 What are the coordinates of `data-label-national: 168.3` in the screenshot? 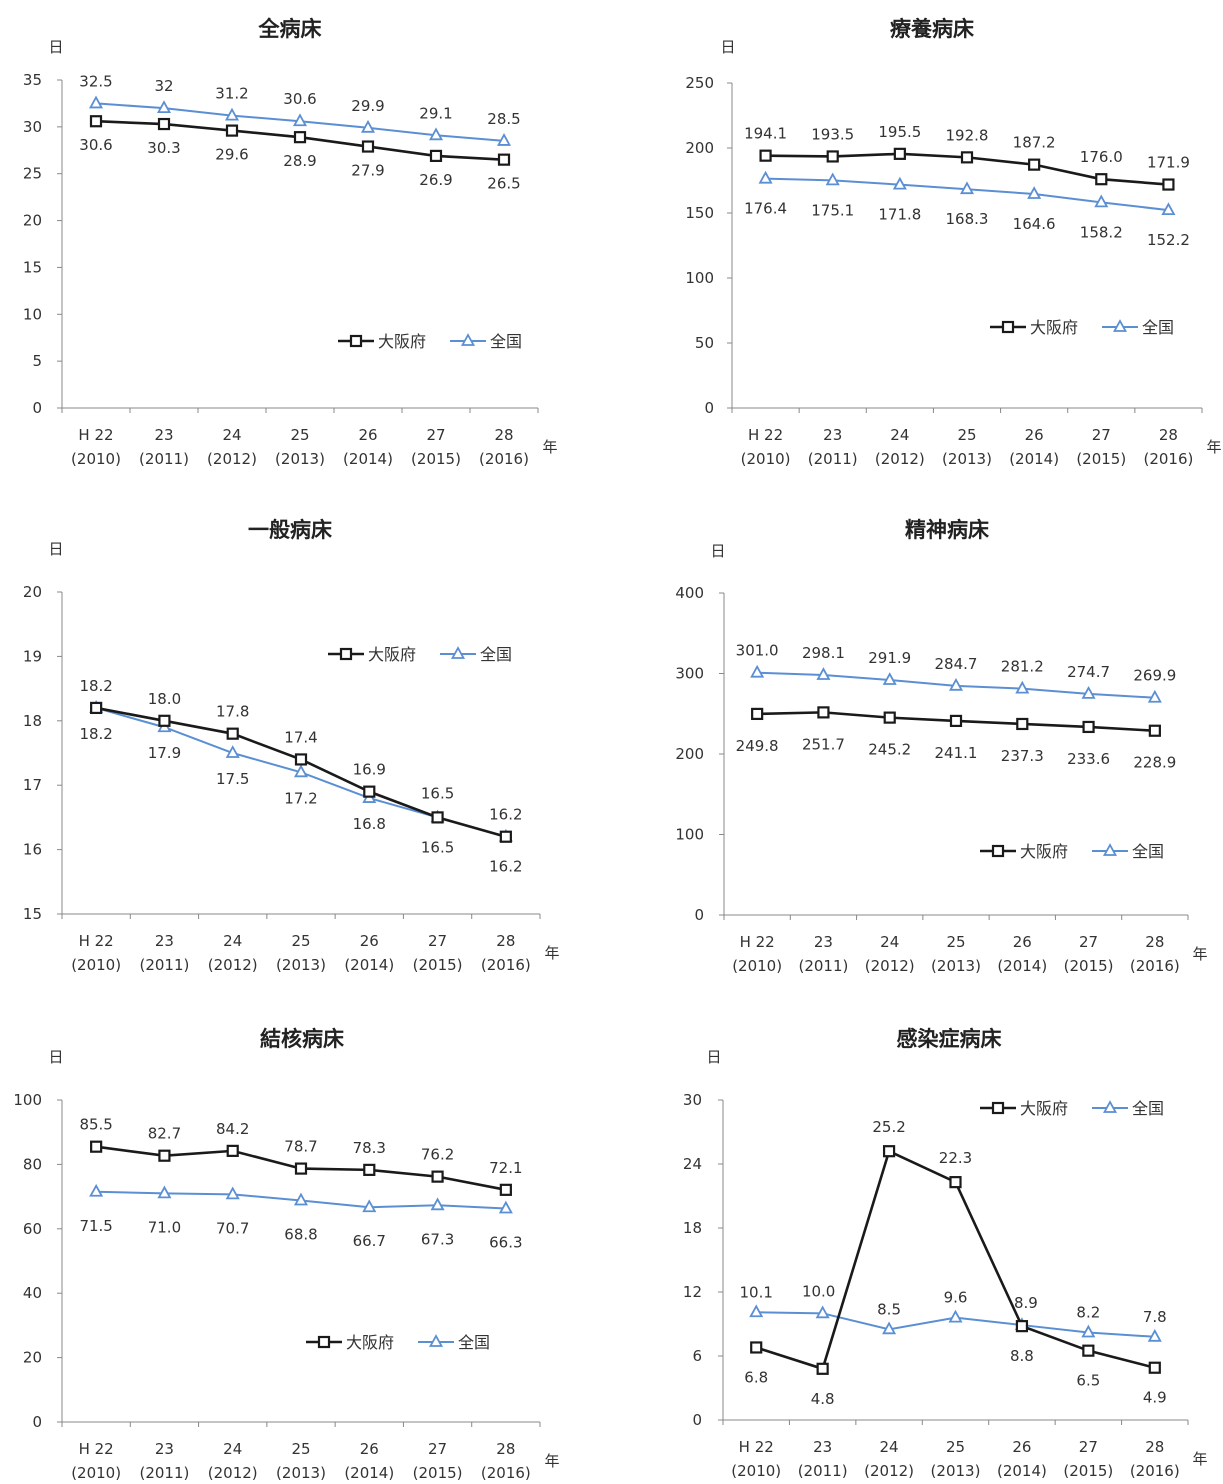 It's located at (967, 219).